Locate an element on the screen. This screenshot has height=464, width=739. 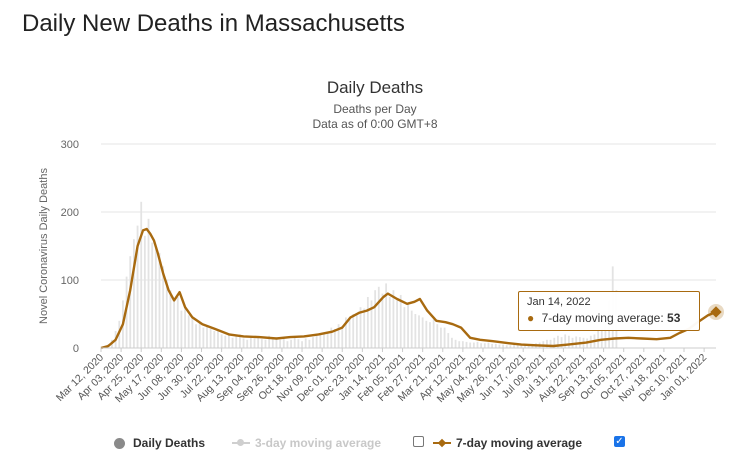
toggle-3day-checkbox is located at coordinates (418, 441).